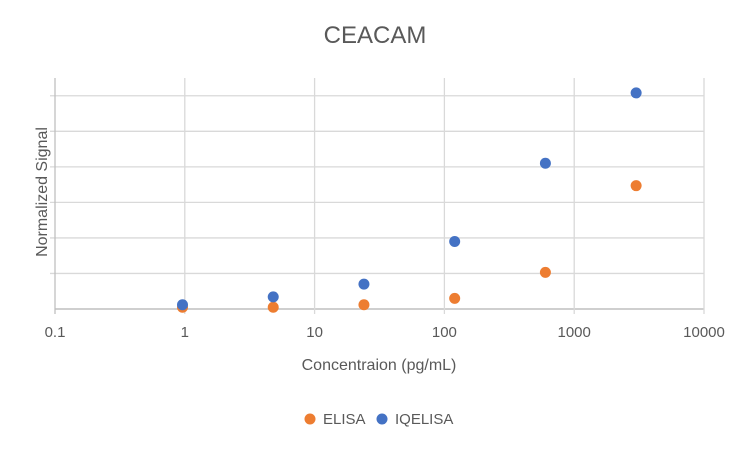  What do you see at coordinates (310, 419) in the screenshot?
I see `legend-marker-elisa` at bounding box center [310, 419].